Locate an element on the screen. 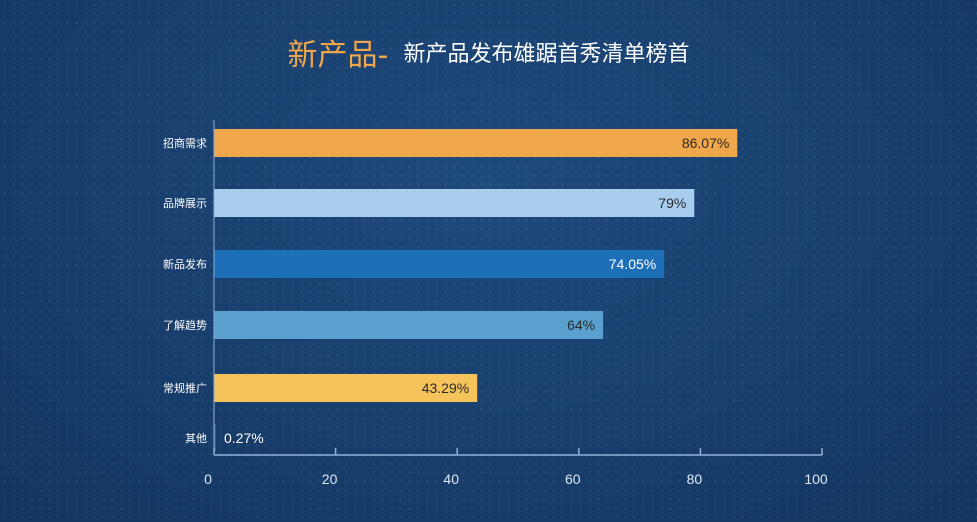 This screenshot has width=977, height=522. value-label: 79% is located at coordinates (672, 203).